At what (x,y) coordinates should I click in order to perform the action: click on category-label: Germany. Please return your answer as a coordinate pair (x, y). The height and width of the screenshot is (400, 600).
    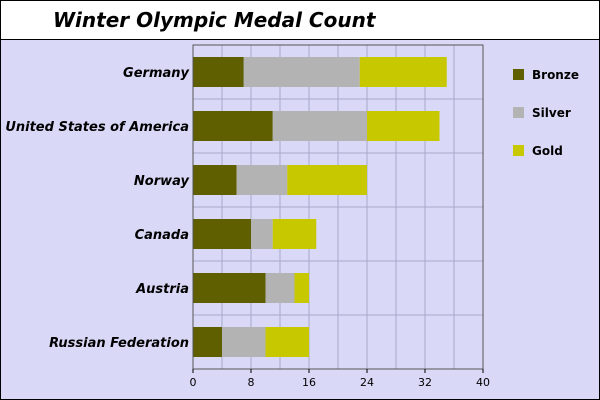
    Looking at the image, I should click on (156, 73).